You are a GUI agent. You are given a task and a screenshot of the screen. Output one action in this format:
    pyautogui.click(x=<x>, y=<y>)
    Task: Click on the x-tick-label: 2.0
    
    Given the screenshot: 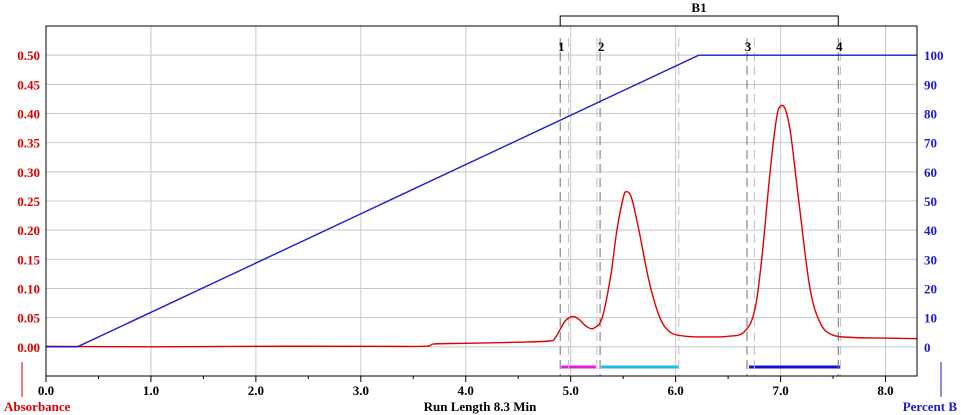 What is the action you would take?
    pyautogui.click(x=256, y=390)
    